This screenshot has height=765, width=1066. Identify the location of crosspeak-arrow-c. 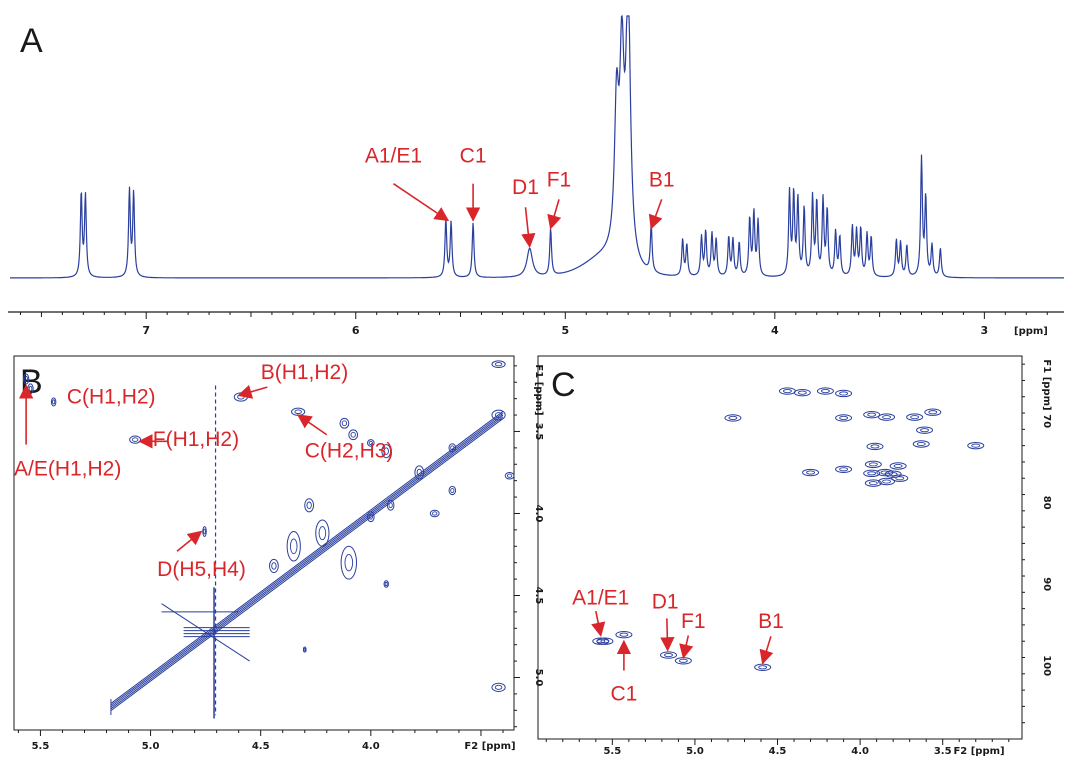
(667, 635).